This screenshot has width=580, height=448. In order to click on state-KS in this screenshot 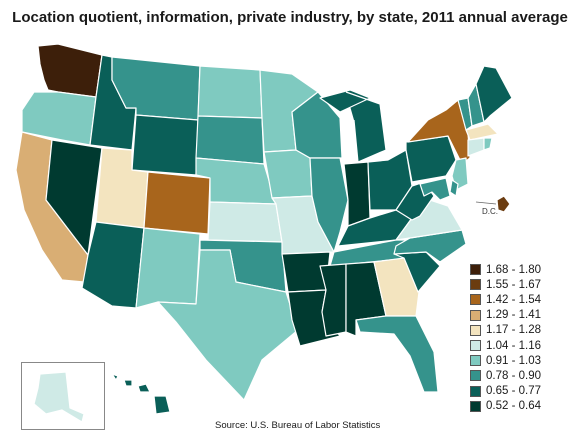, I will do `click(245, 222)`.